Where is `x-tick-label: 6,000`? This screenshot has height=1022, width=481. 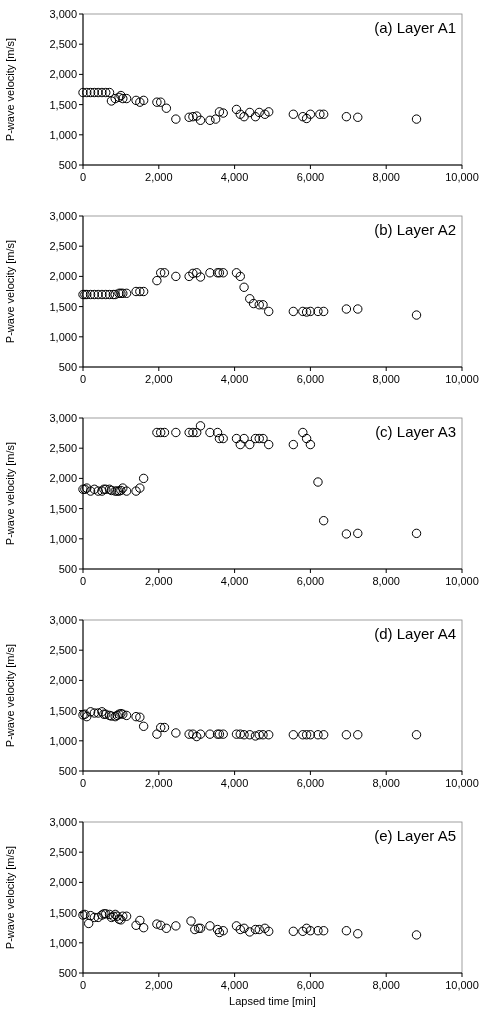
x-tick-label: 6,000 is located at coordinates (310, 581).